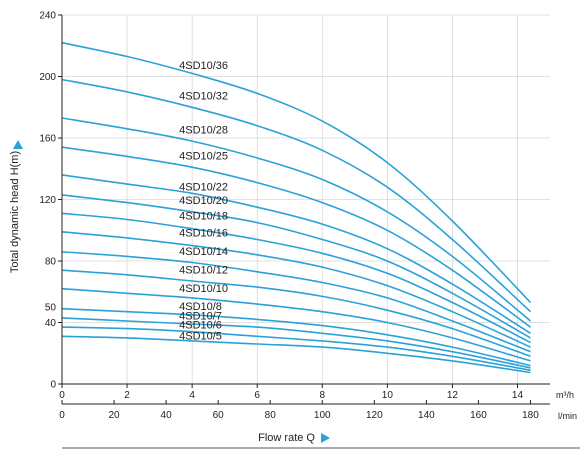 The height and width of the screenshot is (458, 588). I want to click on x-tick-label-lmin: 0, so click(62, 415).